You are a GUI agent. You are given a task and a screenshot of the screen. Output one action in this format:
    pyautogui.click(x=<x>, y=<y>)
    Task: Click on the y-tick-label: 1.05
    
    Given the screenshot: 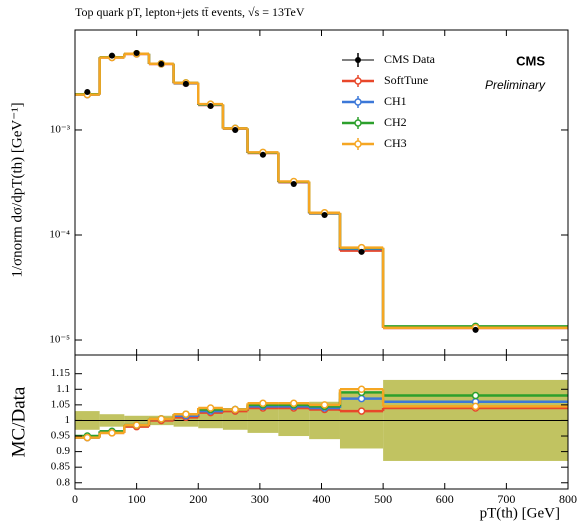 What is the action you would take?
    pyautogui.click(x=61, y=404)
    